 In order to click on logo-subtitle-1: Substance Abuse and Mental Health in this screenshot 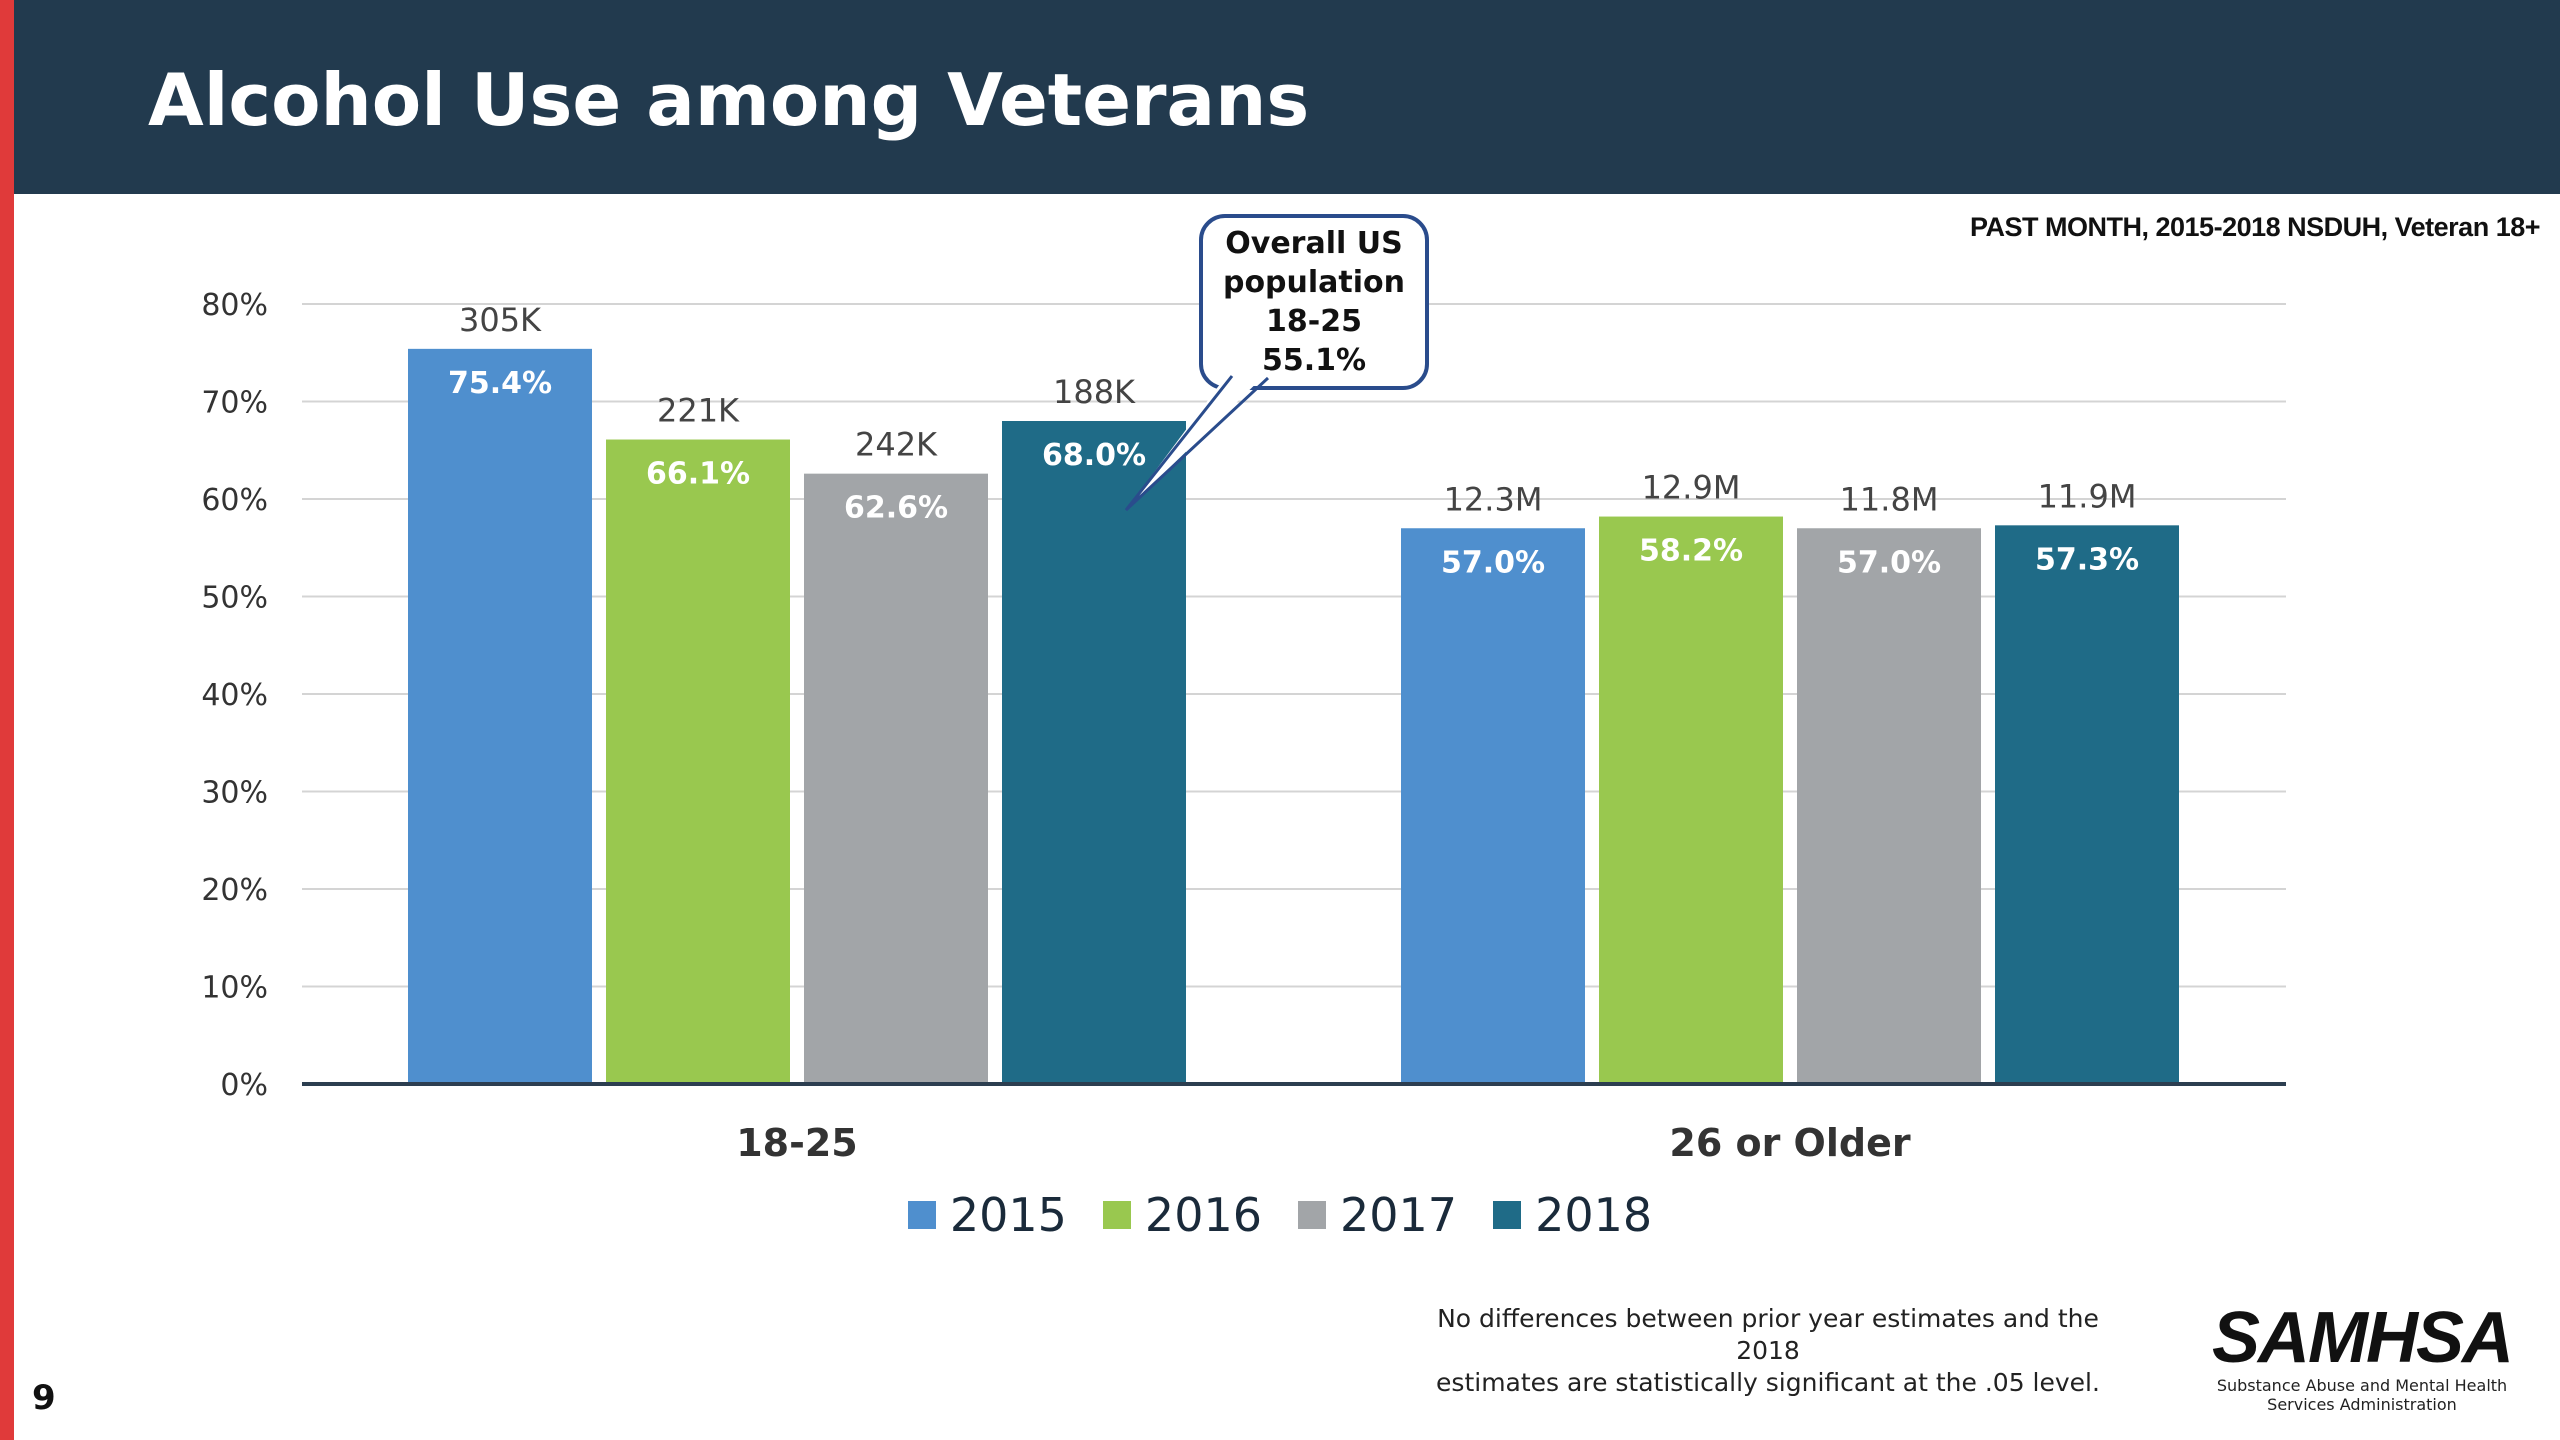, I will do `click(2362, 1385)`.